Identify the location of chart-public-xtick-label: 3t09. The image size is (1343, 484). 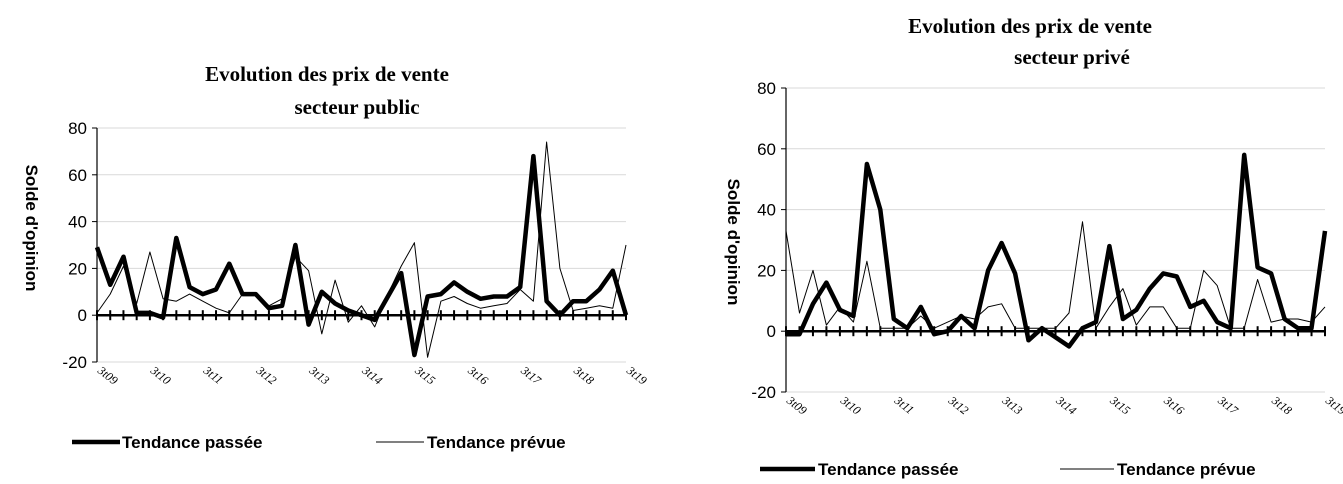
(107, 375).